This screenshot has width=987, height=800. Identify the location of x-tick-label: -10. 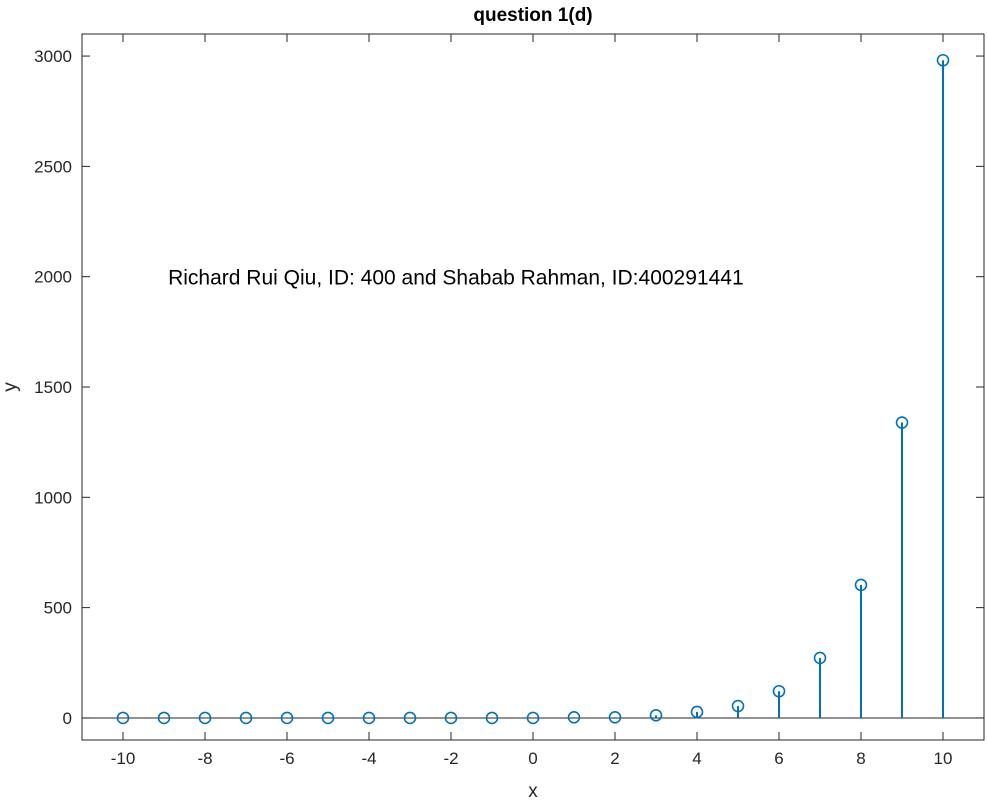
(123, 758).